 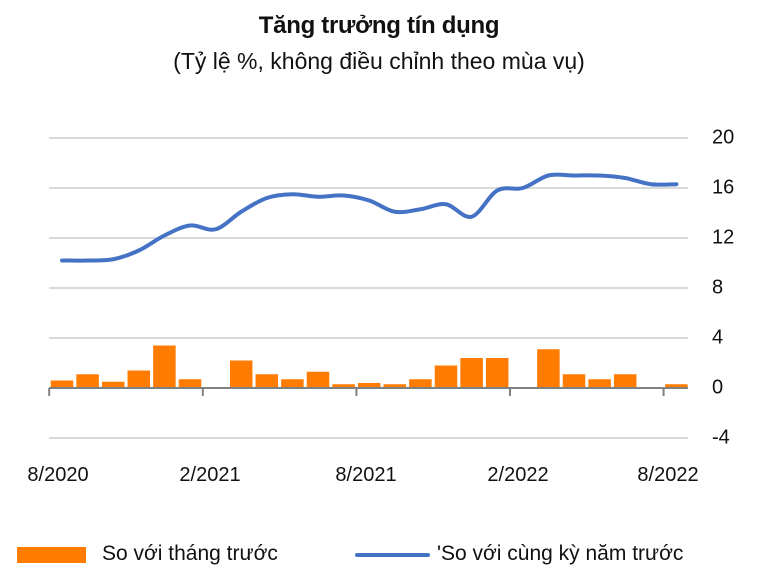 I want to click on x-tick-label: 8/2022, so click(x=668, y=475).